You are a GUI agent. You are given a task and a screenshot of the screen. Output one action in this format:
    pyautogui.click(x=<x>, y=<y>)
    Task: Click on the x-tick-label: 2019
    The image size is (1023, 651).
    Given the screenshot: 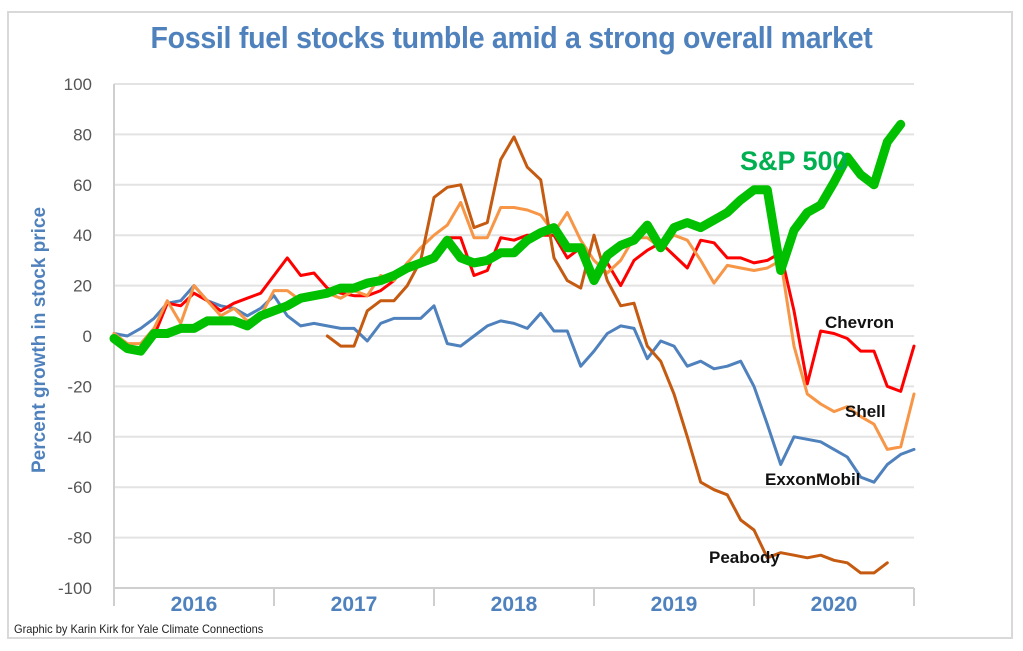 What is the action you would take?
    pyautogui.click(x=674, y=604)
    